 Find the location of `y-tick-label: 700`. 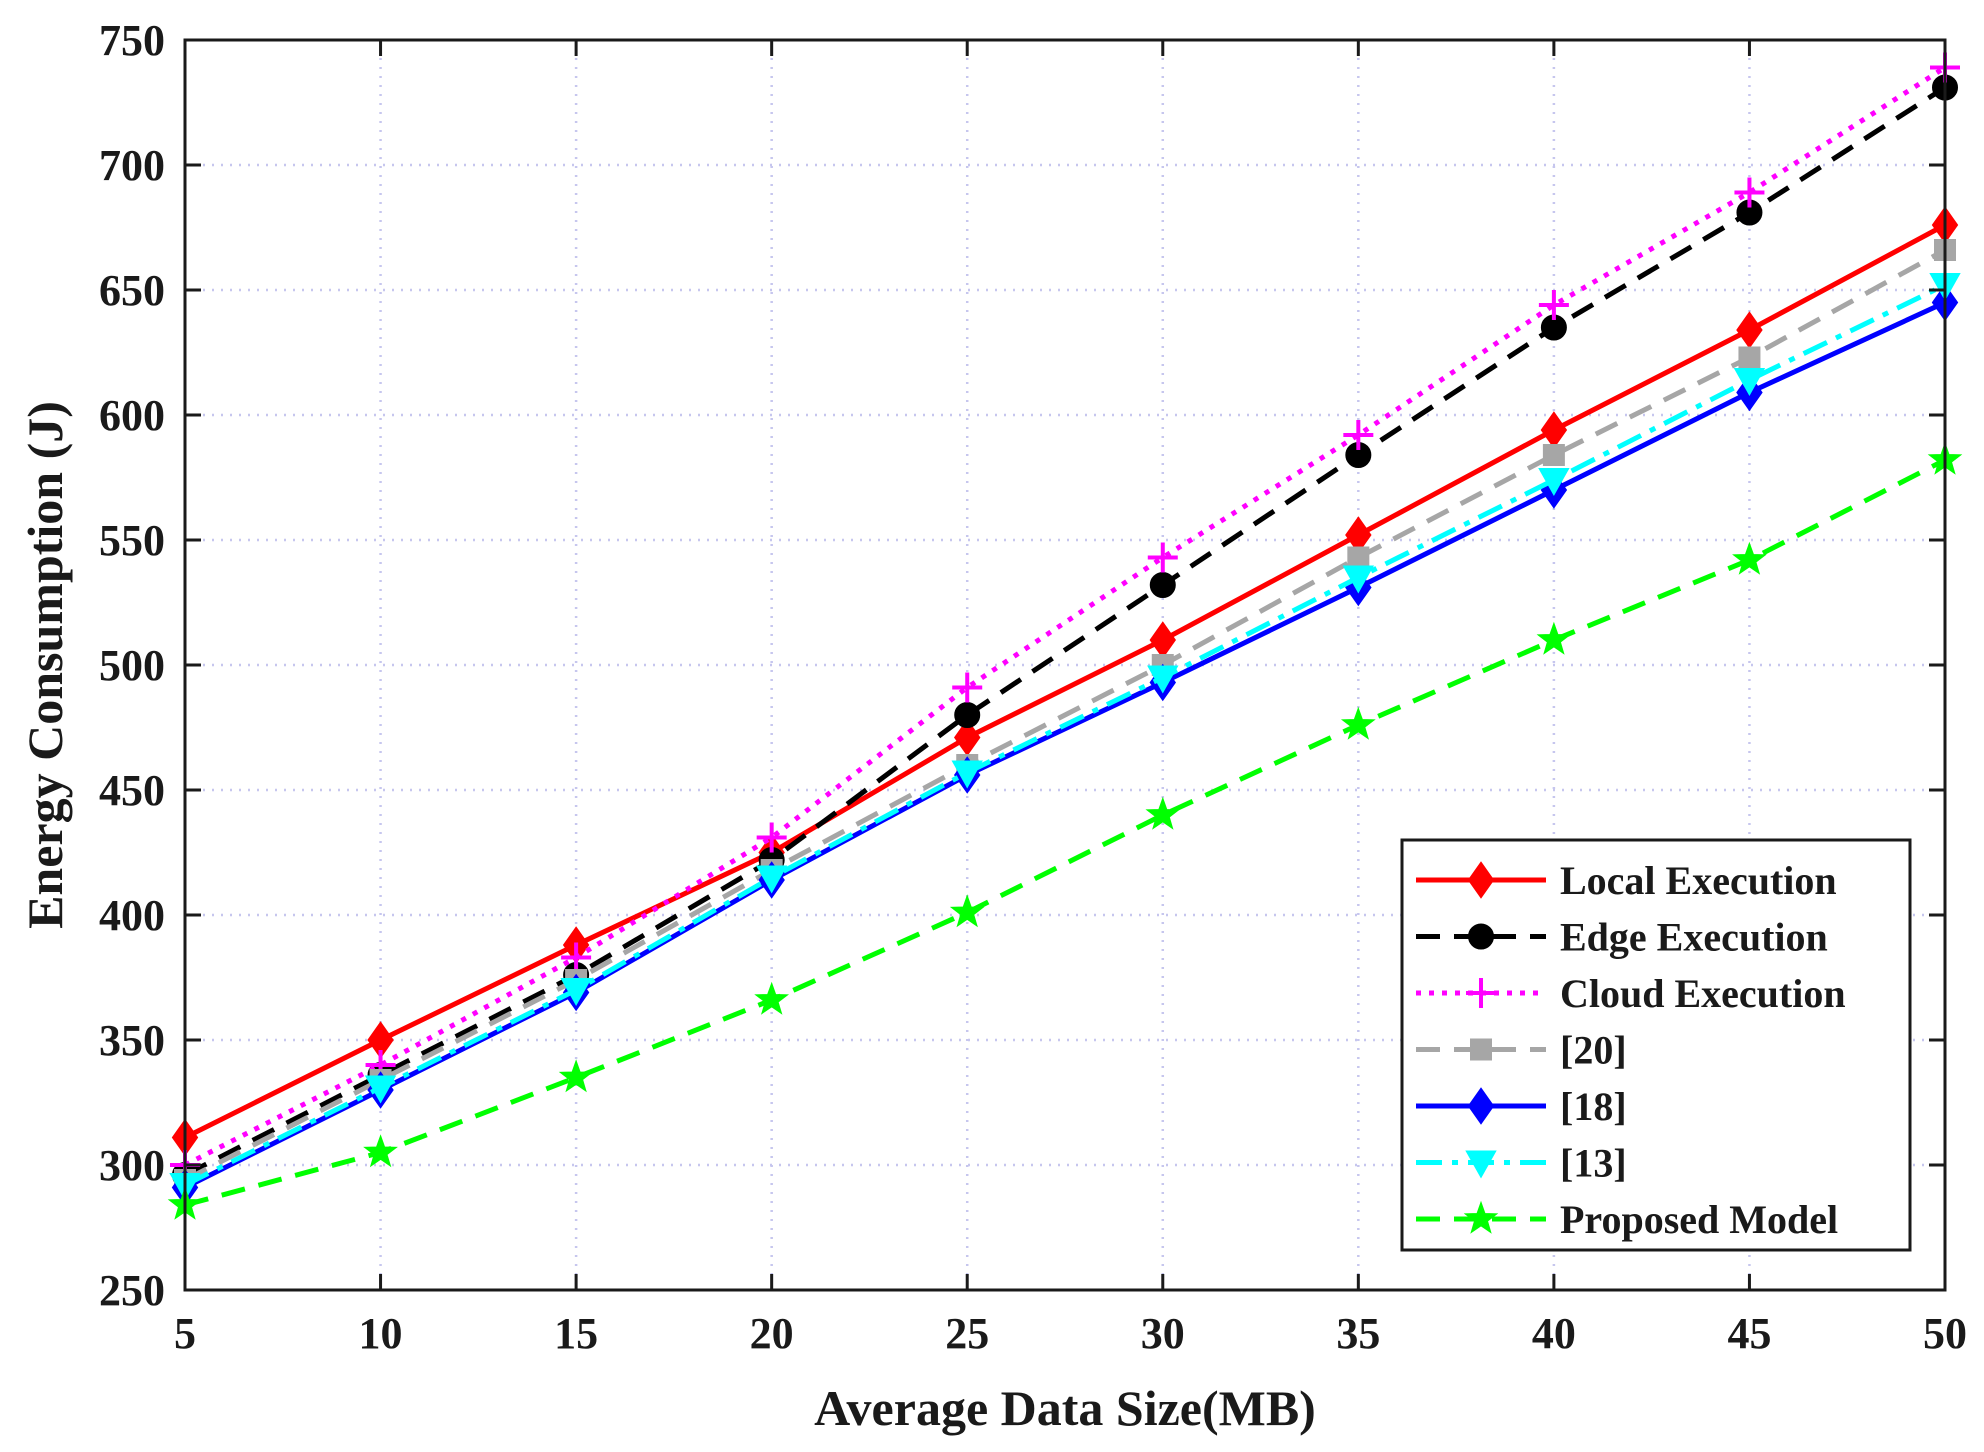

y-tick-label: 700 is located at coordinates (132, 165).